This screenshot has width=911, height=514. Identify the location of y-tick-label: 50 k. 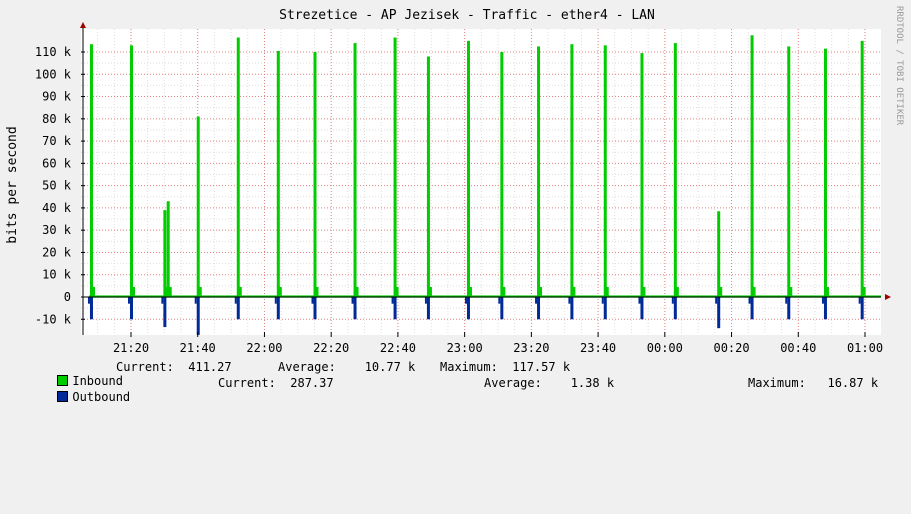
(57, 186).